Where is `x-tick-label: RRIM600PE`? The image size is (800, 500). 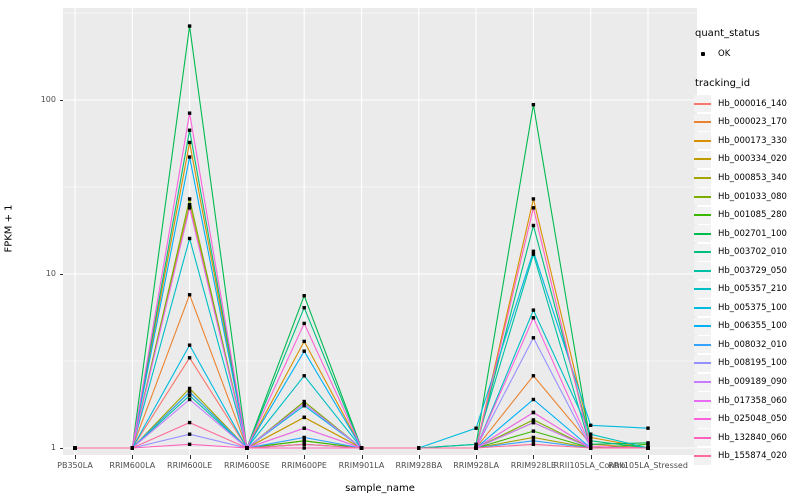 x-tick-label: RRIM600PE is located at coordinates (304, 465).